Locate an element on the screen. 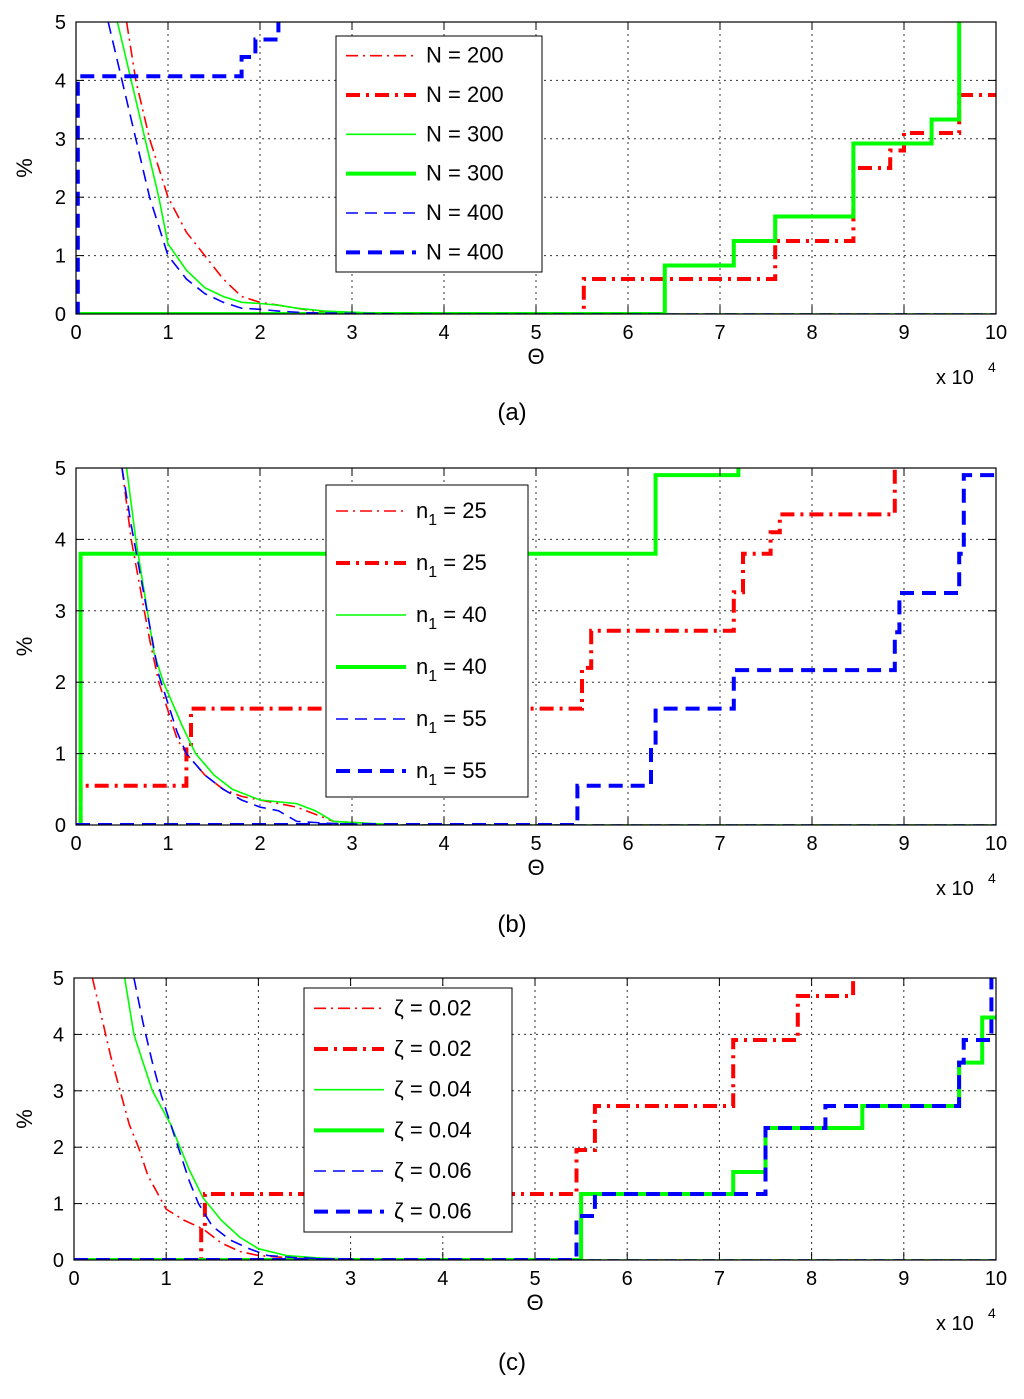  legend-label-2: ζ = 0.04 is located at coordinates (433, 1089).